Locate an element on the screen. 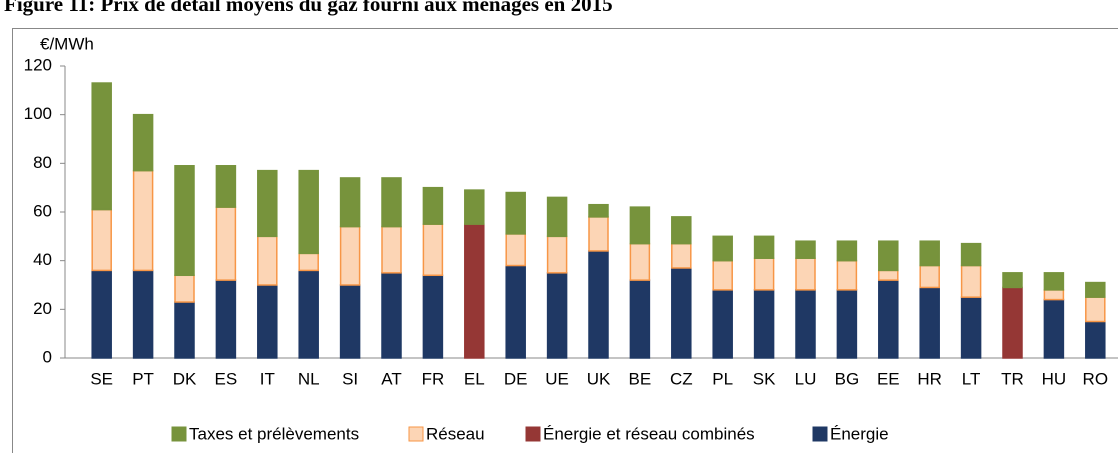 This screenshot has height=458, width=1118. legend-label: Énergie et réseau combinés is located at coordinates (649, 433).